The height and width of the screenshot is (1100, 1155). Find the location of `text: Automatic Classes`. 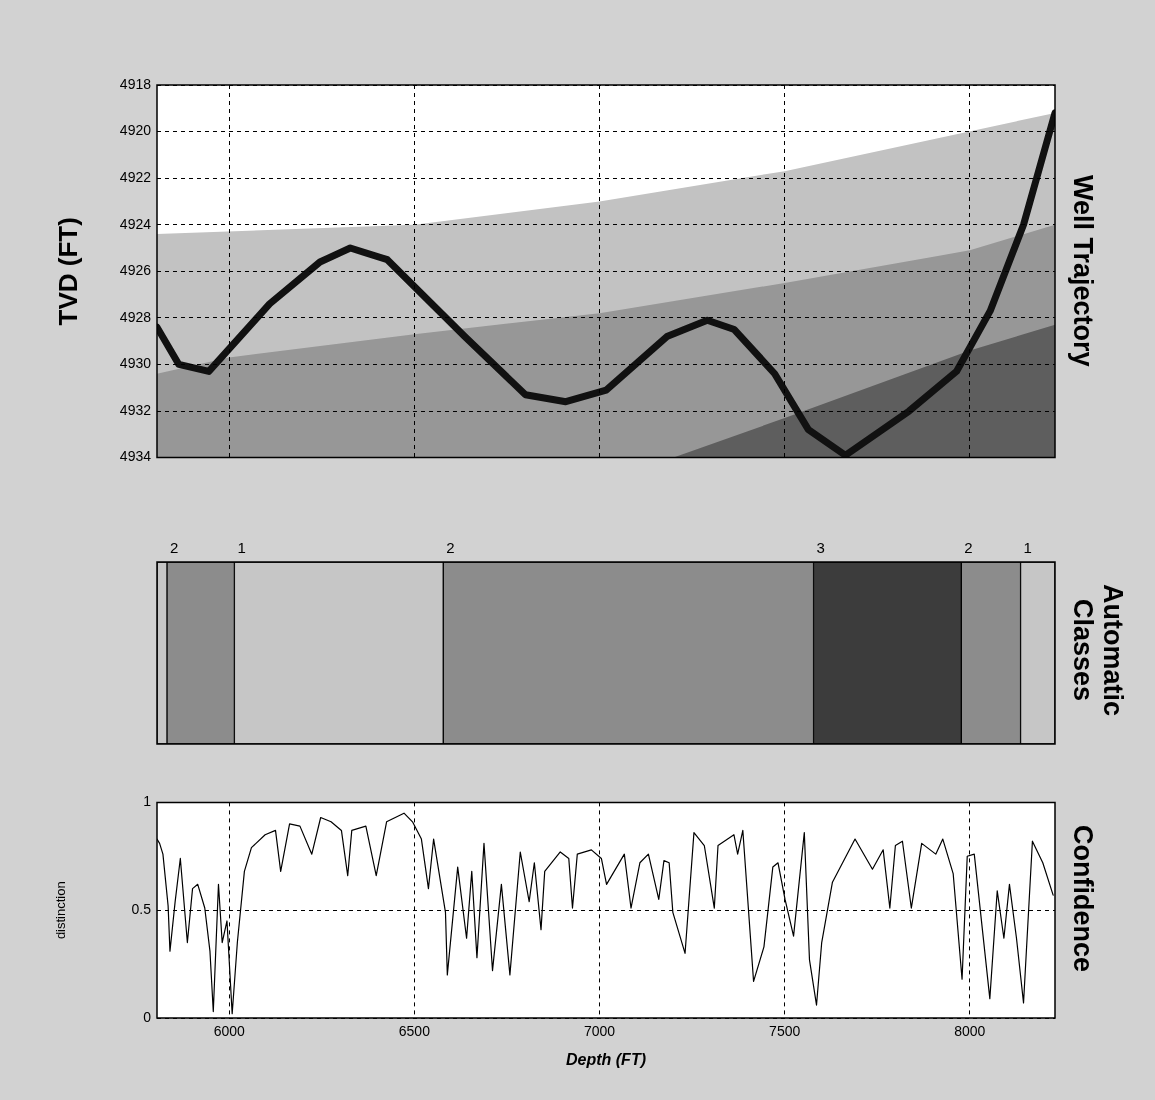

text: Automatic Classes is located at coordinates (1098, 651).